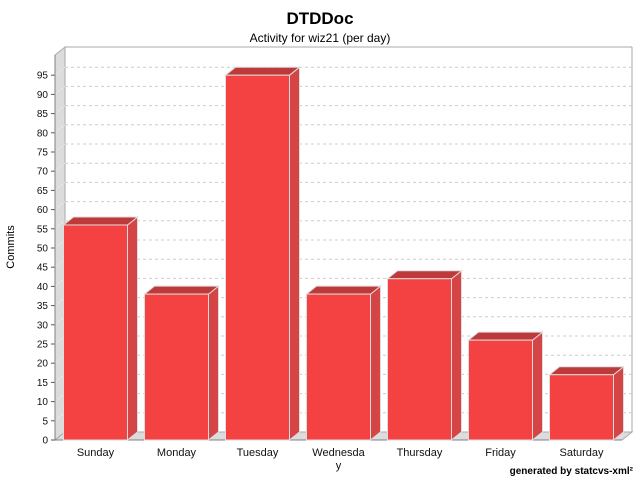 This screenshot has height=480, width=640. Describe the element at coordinates (375, 363) in the screenshot. I see `bar-wednesday-side` at that location.